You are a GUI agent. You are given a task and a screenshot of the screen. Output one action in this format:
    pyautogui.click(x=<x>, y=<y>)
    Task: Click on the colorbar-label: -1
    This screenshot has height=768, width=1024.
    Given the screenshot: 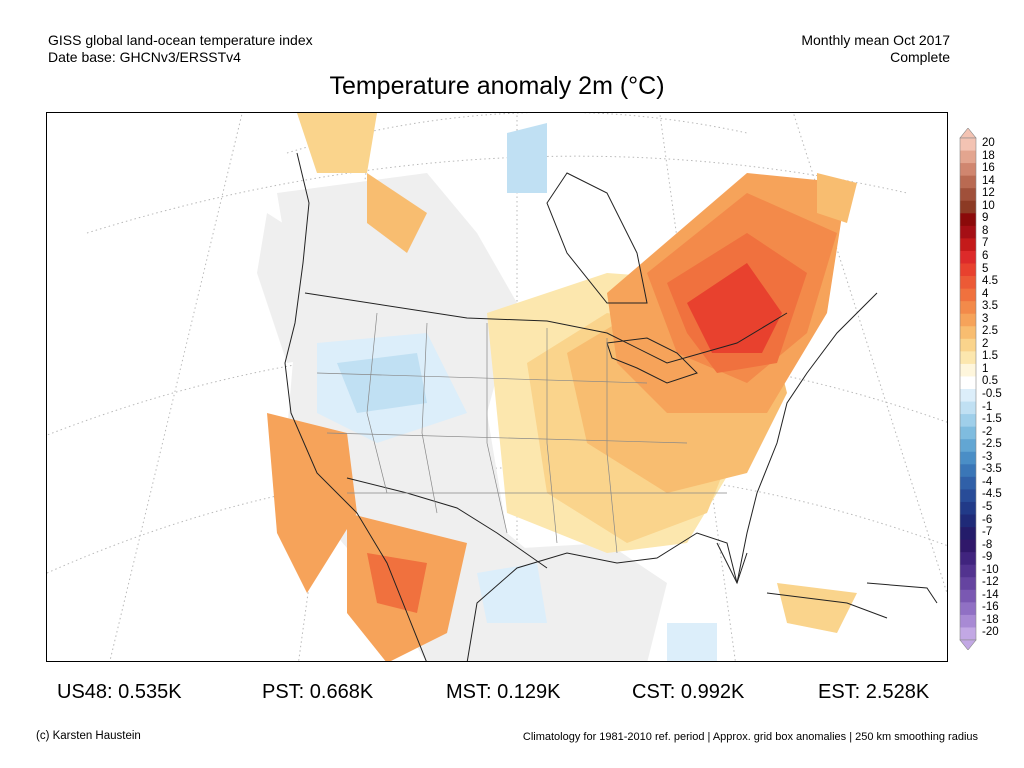 What is the action you would take?
    pyautogui.click(x=987, y=406)
    